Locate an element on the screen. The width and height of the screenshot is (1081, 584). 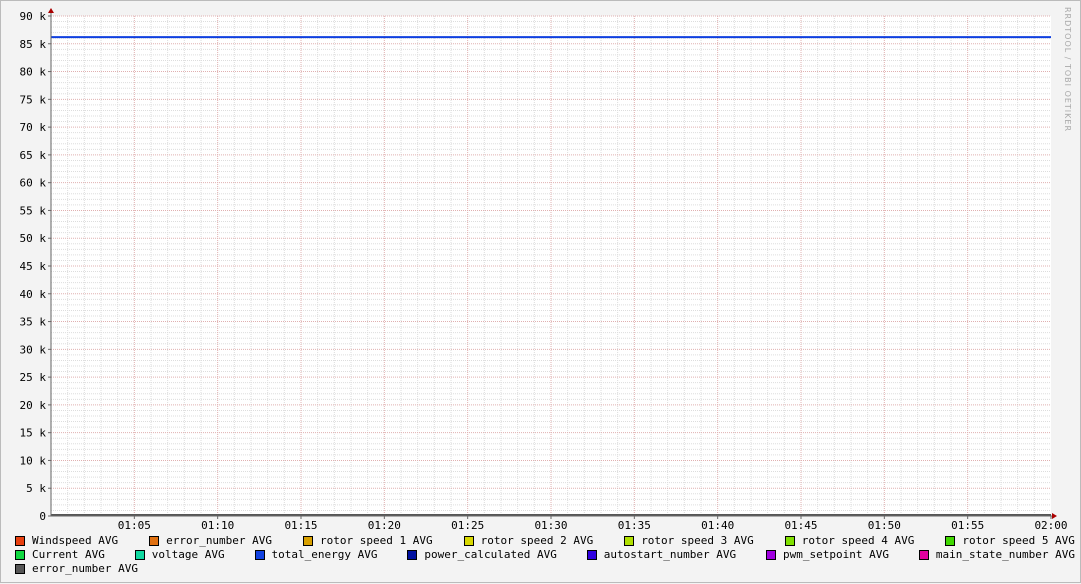
legend-item: main_state_number AVG is located at coordinates (996, 555).